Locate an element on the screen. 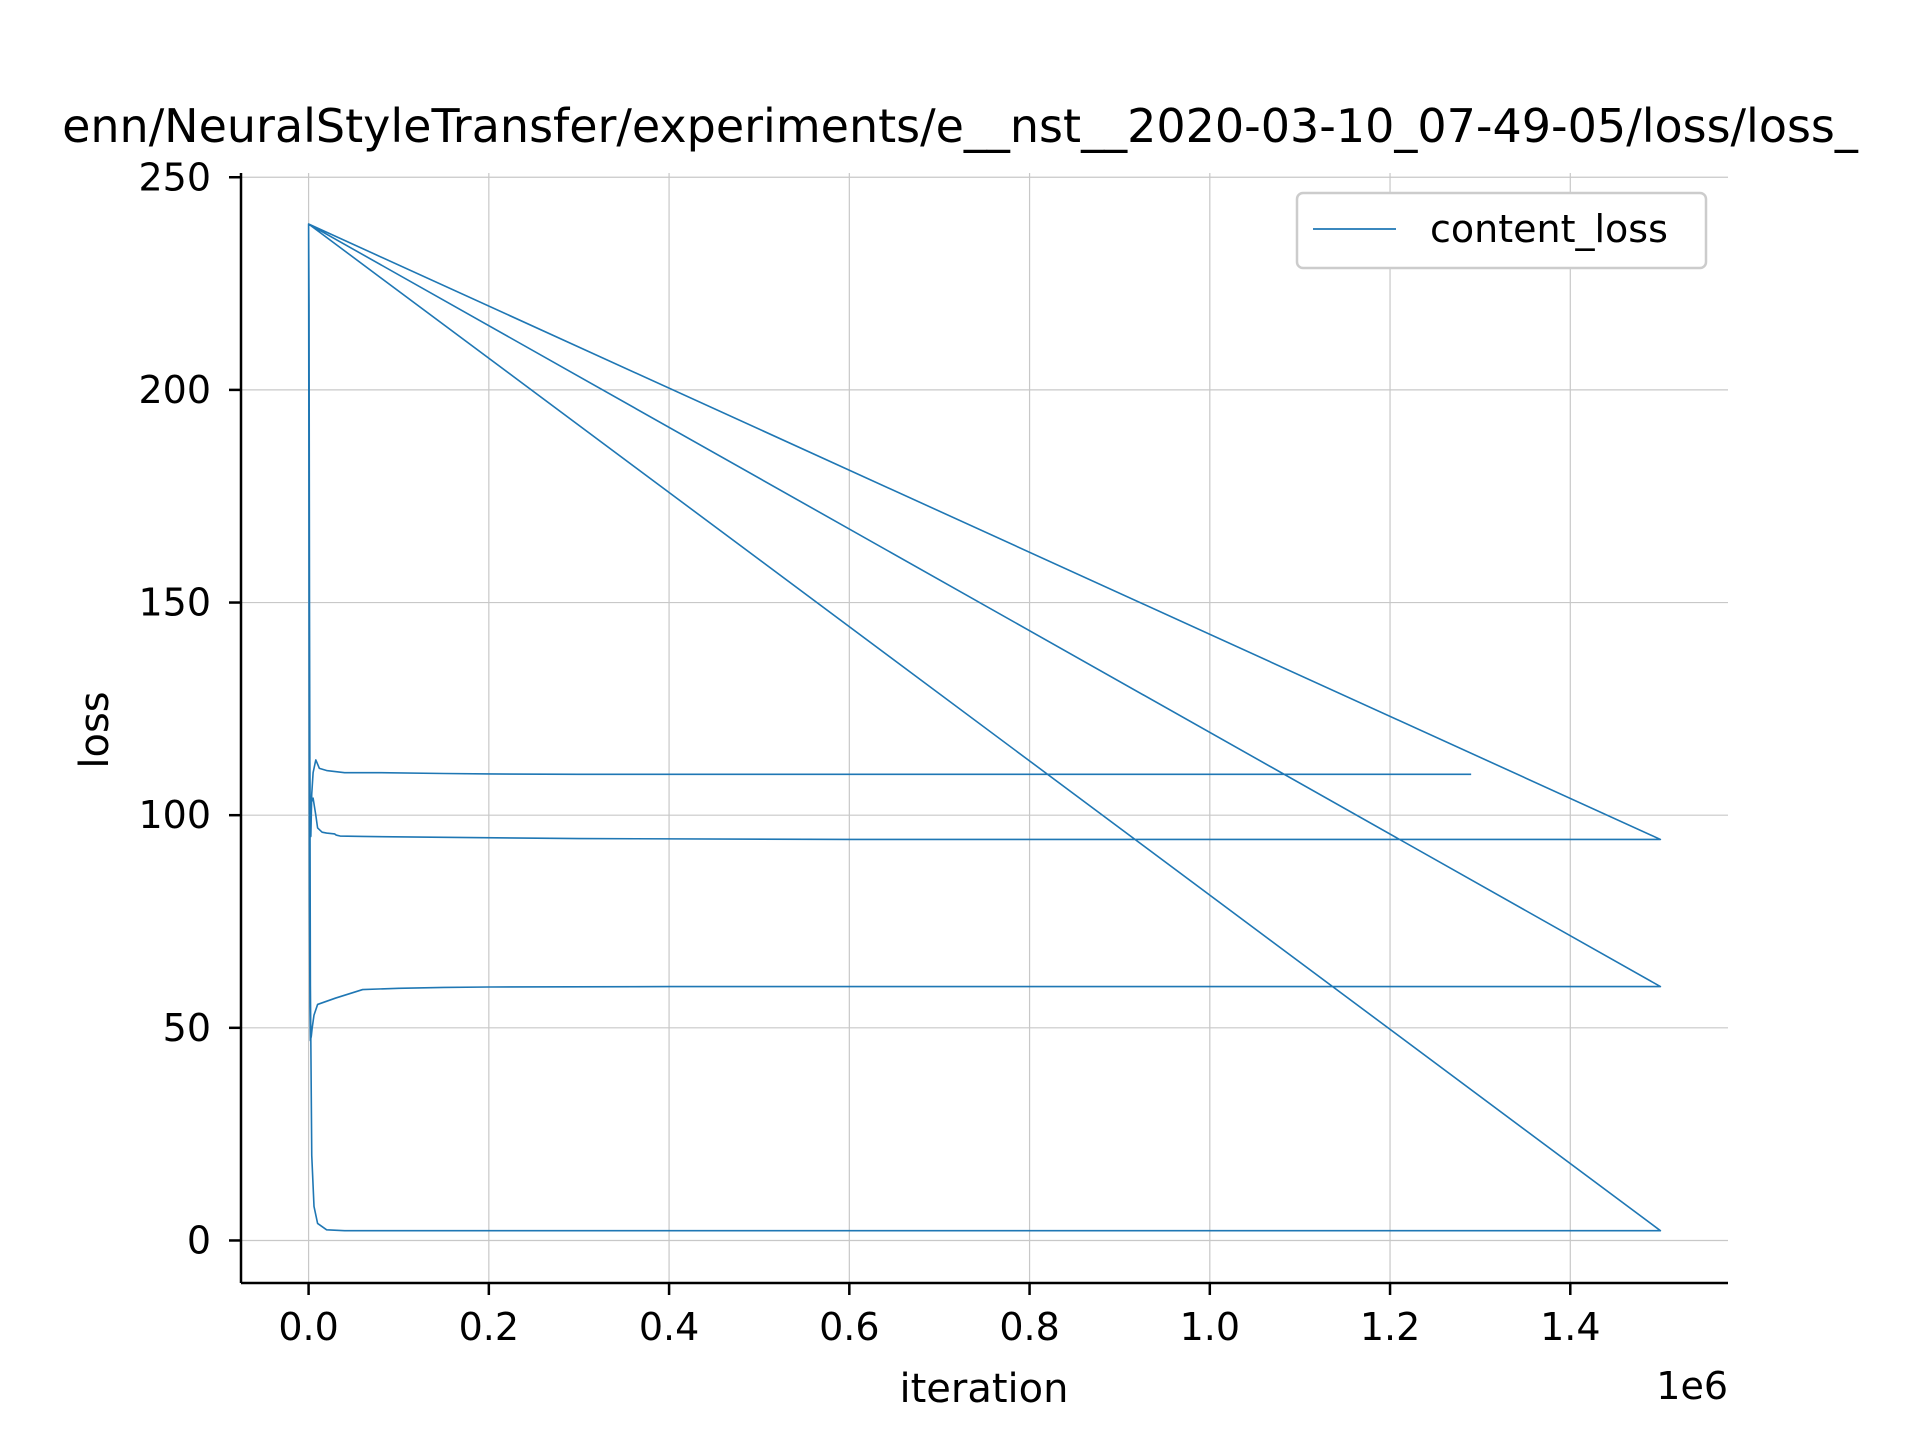 Image resolution: width=1920 pixels, height=1440 pixels. x-tick-label: 0.8 is located at coordinates (1029, 1327).